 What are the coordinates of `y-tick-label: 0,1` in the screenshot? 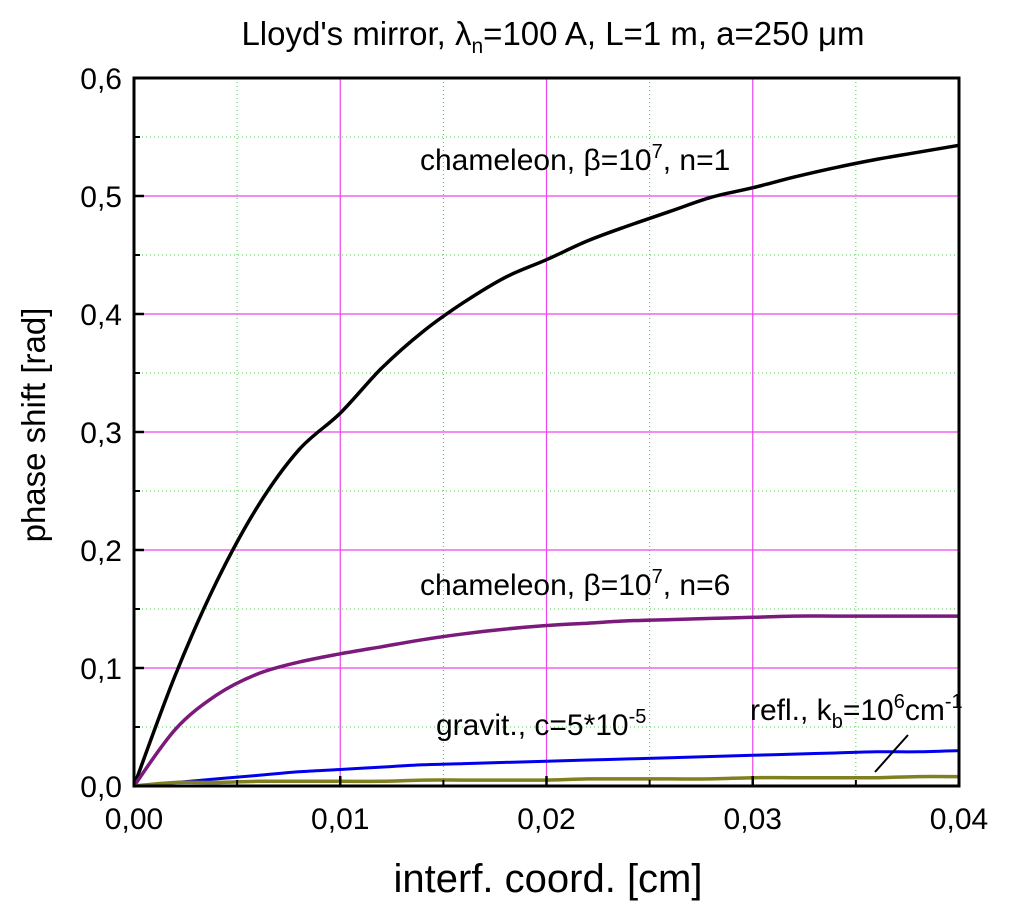 It's located at (101, 669).